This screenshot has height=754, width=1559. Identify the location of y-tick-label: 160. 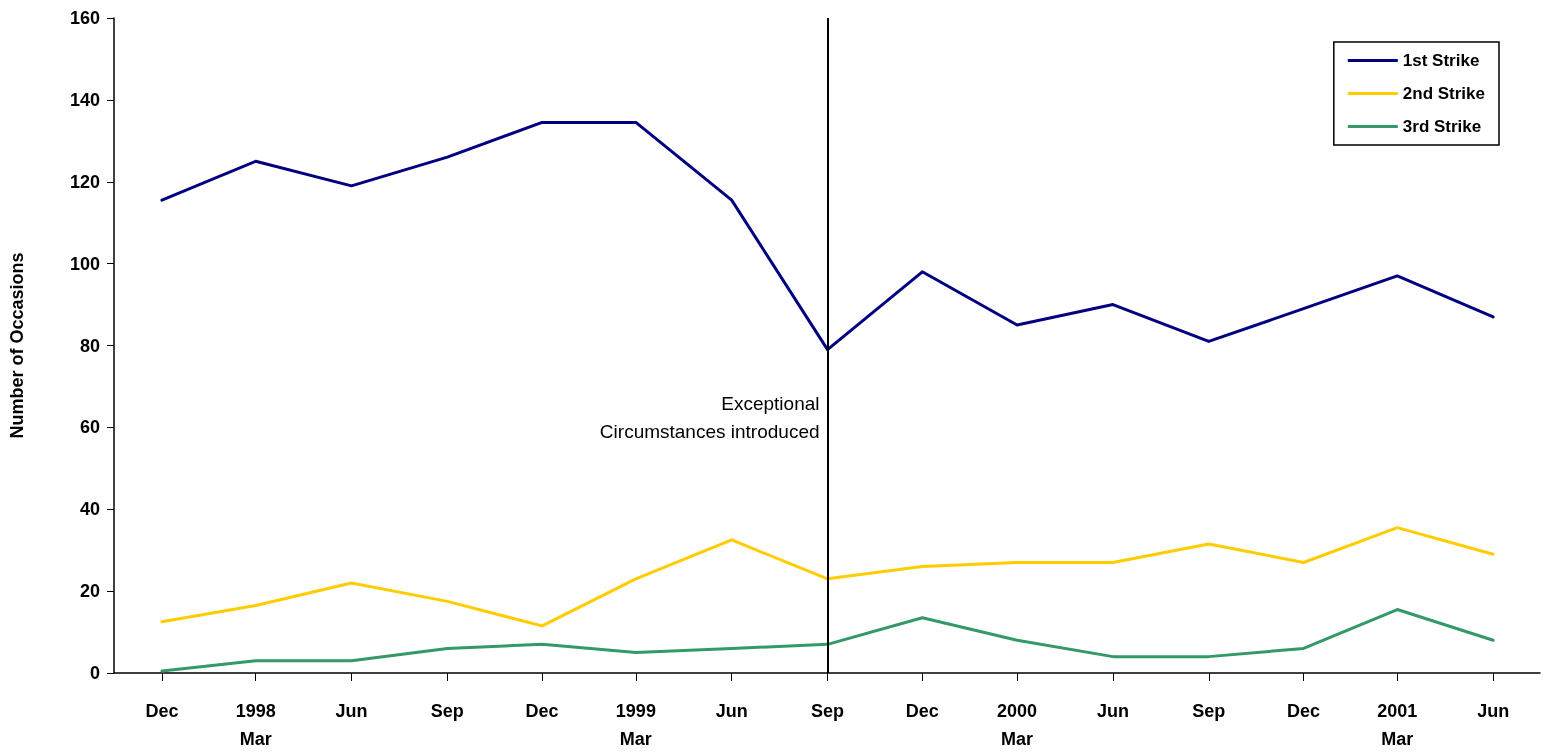
(84, 18).